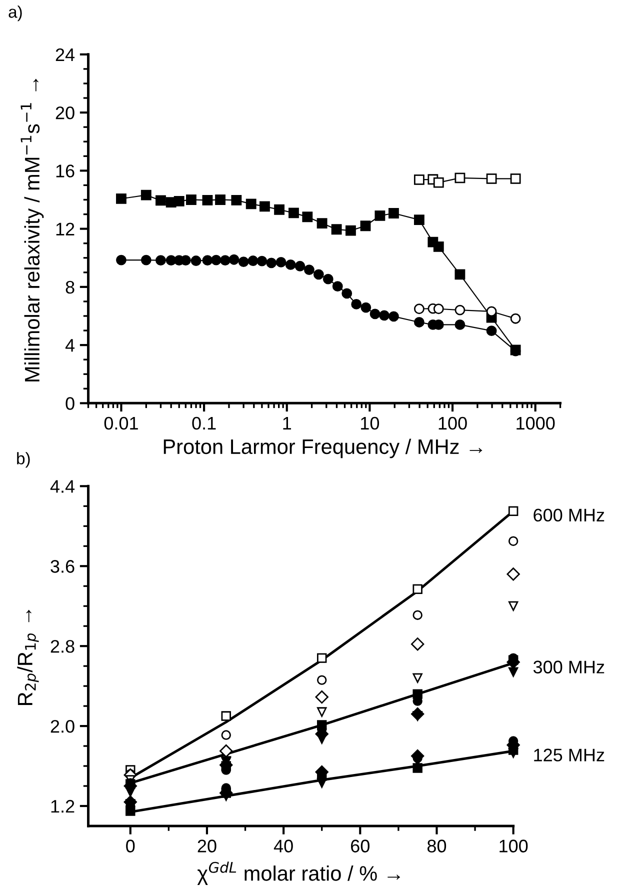  I want to click on y-tick-label: 24, so click(65, 54).